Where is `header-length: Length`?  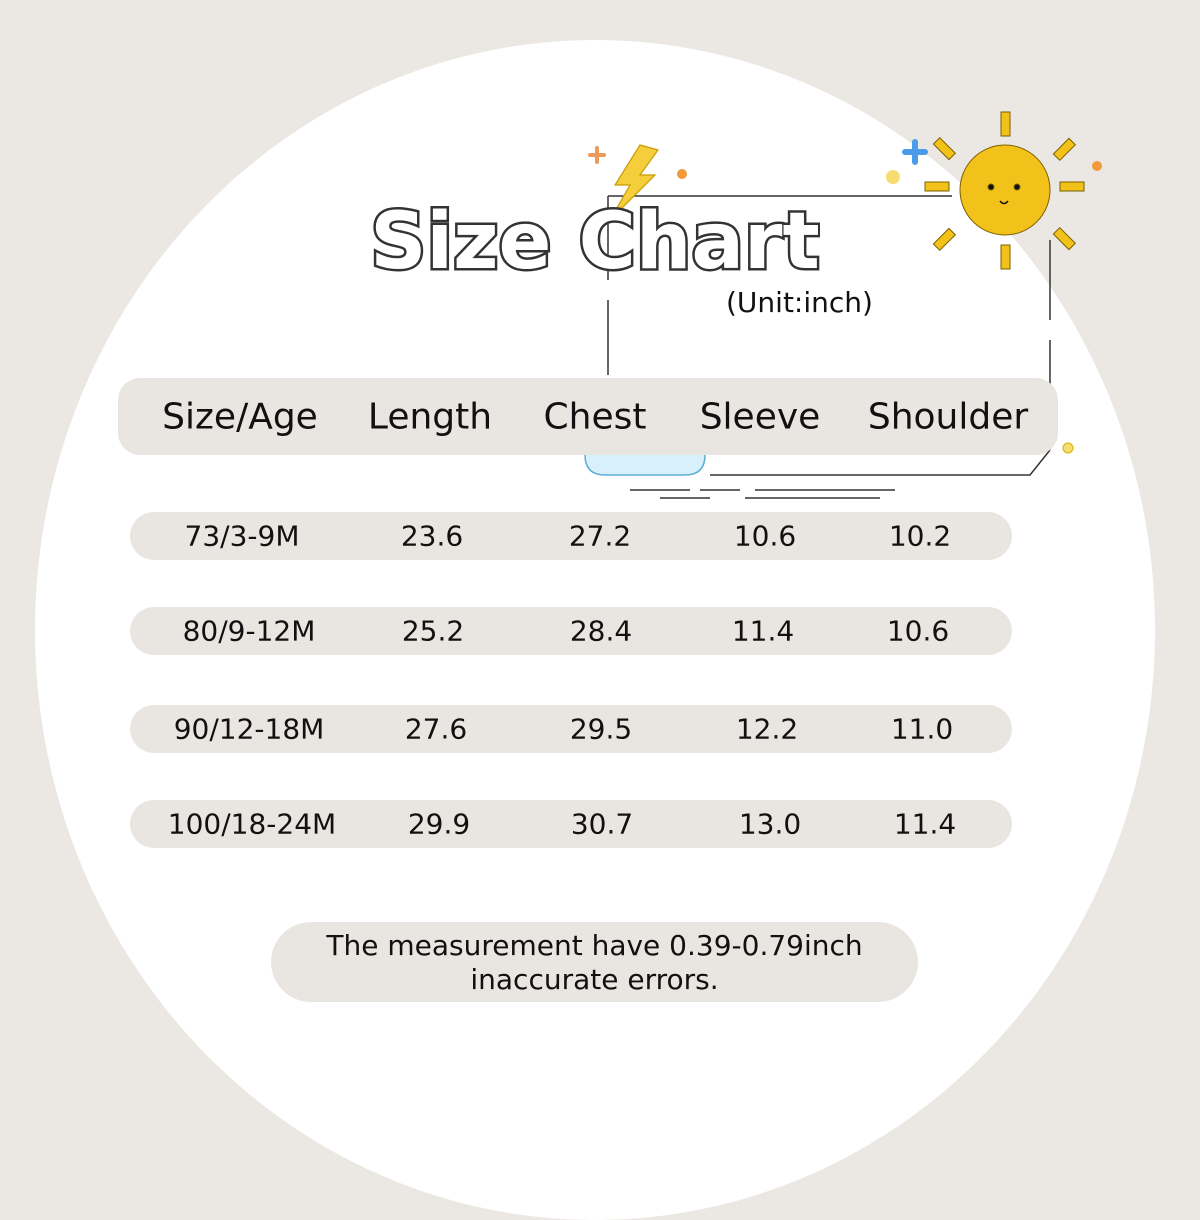
header-length: Length is located at coordinates (430, 416).